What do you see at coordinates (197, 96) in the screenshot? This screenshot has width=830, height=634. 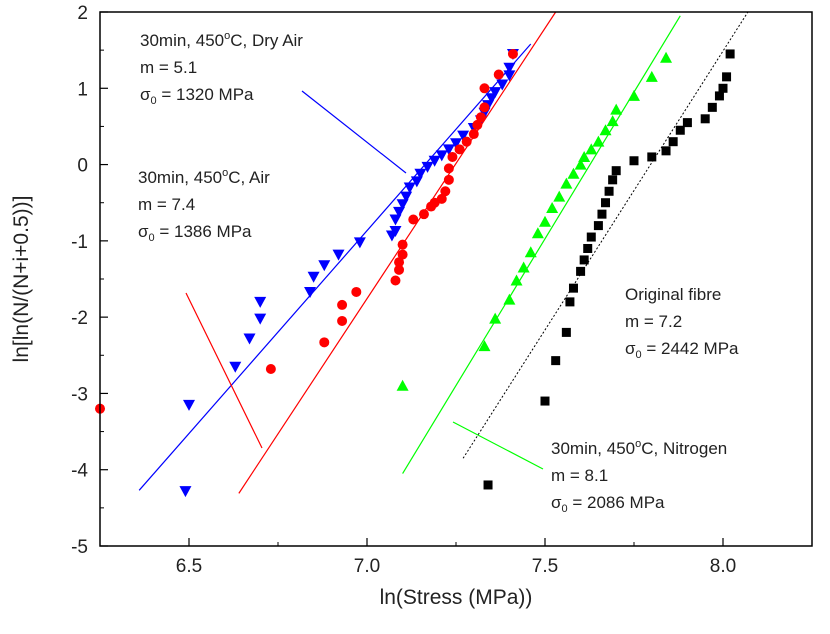 I see `annotation-dry_air-line-2: σ0 = 1320 MPa` at bounding box center [197, 96].